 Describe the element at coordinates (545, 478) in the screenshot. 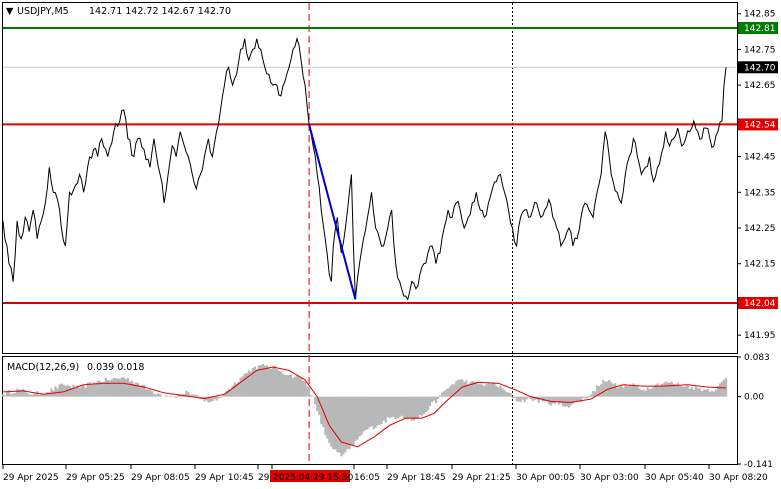

I see `x-tick-label: 30 Apr 00:05` at that location.